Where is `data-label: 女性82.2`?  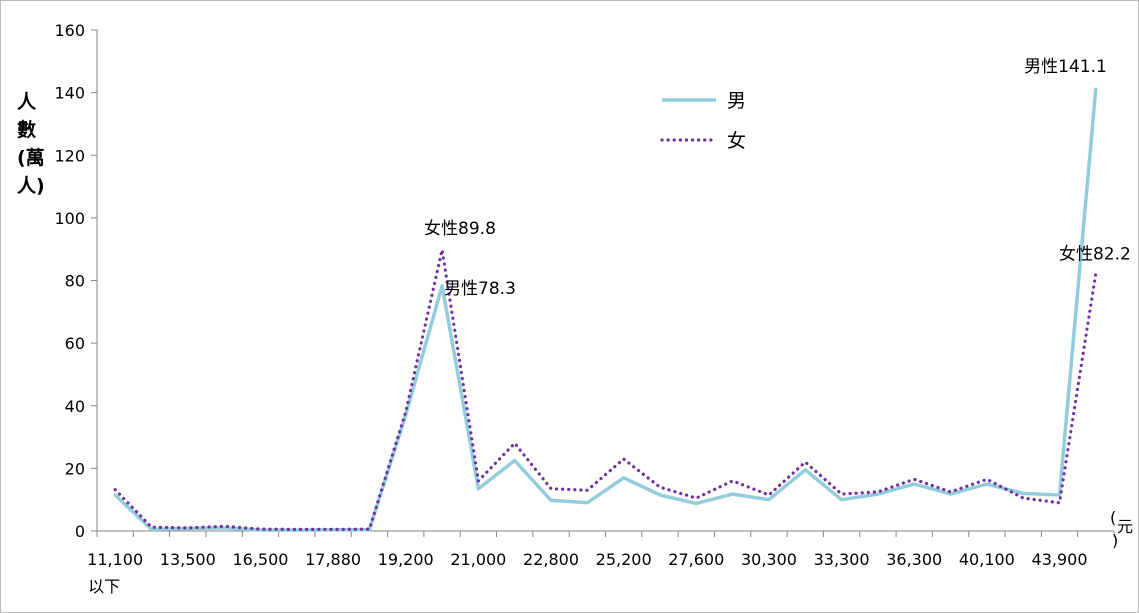
data-label: 女性82.2 is located at coordinates (1095, 255).